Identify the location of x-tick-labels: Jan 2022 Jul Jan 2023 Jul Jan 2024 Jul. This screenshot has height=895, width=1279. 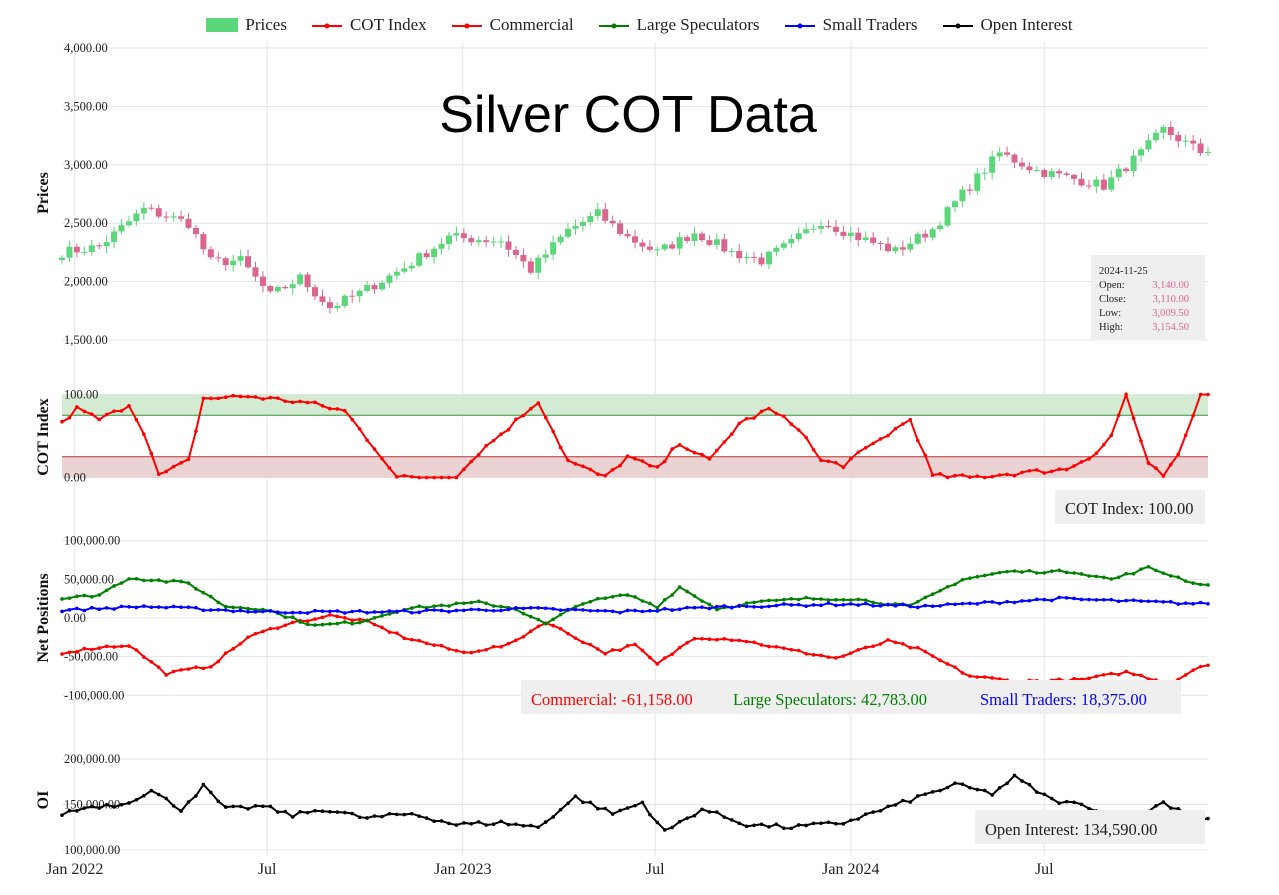
(550, 869).